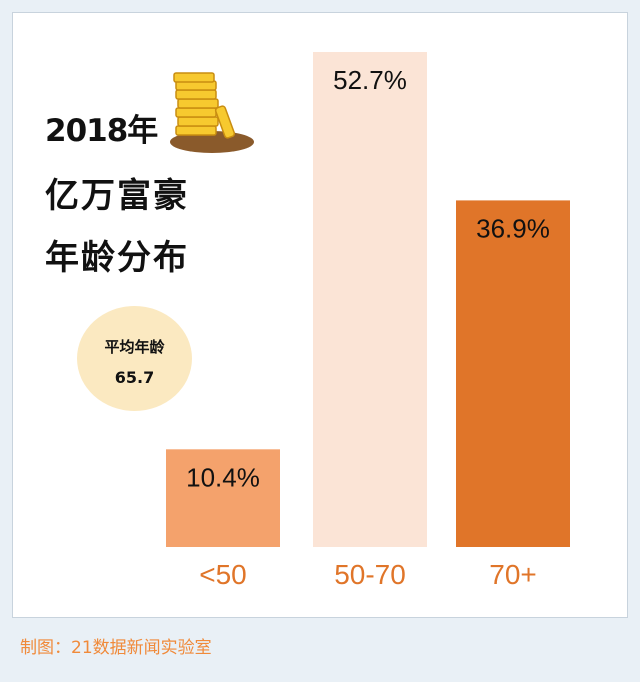  I want to click on title-billionaires: 亿万富豪, so click(117, 196).